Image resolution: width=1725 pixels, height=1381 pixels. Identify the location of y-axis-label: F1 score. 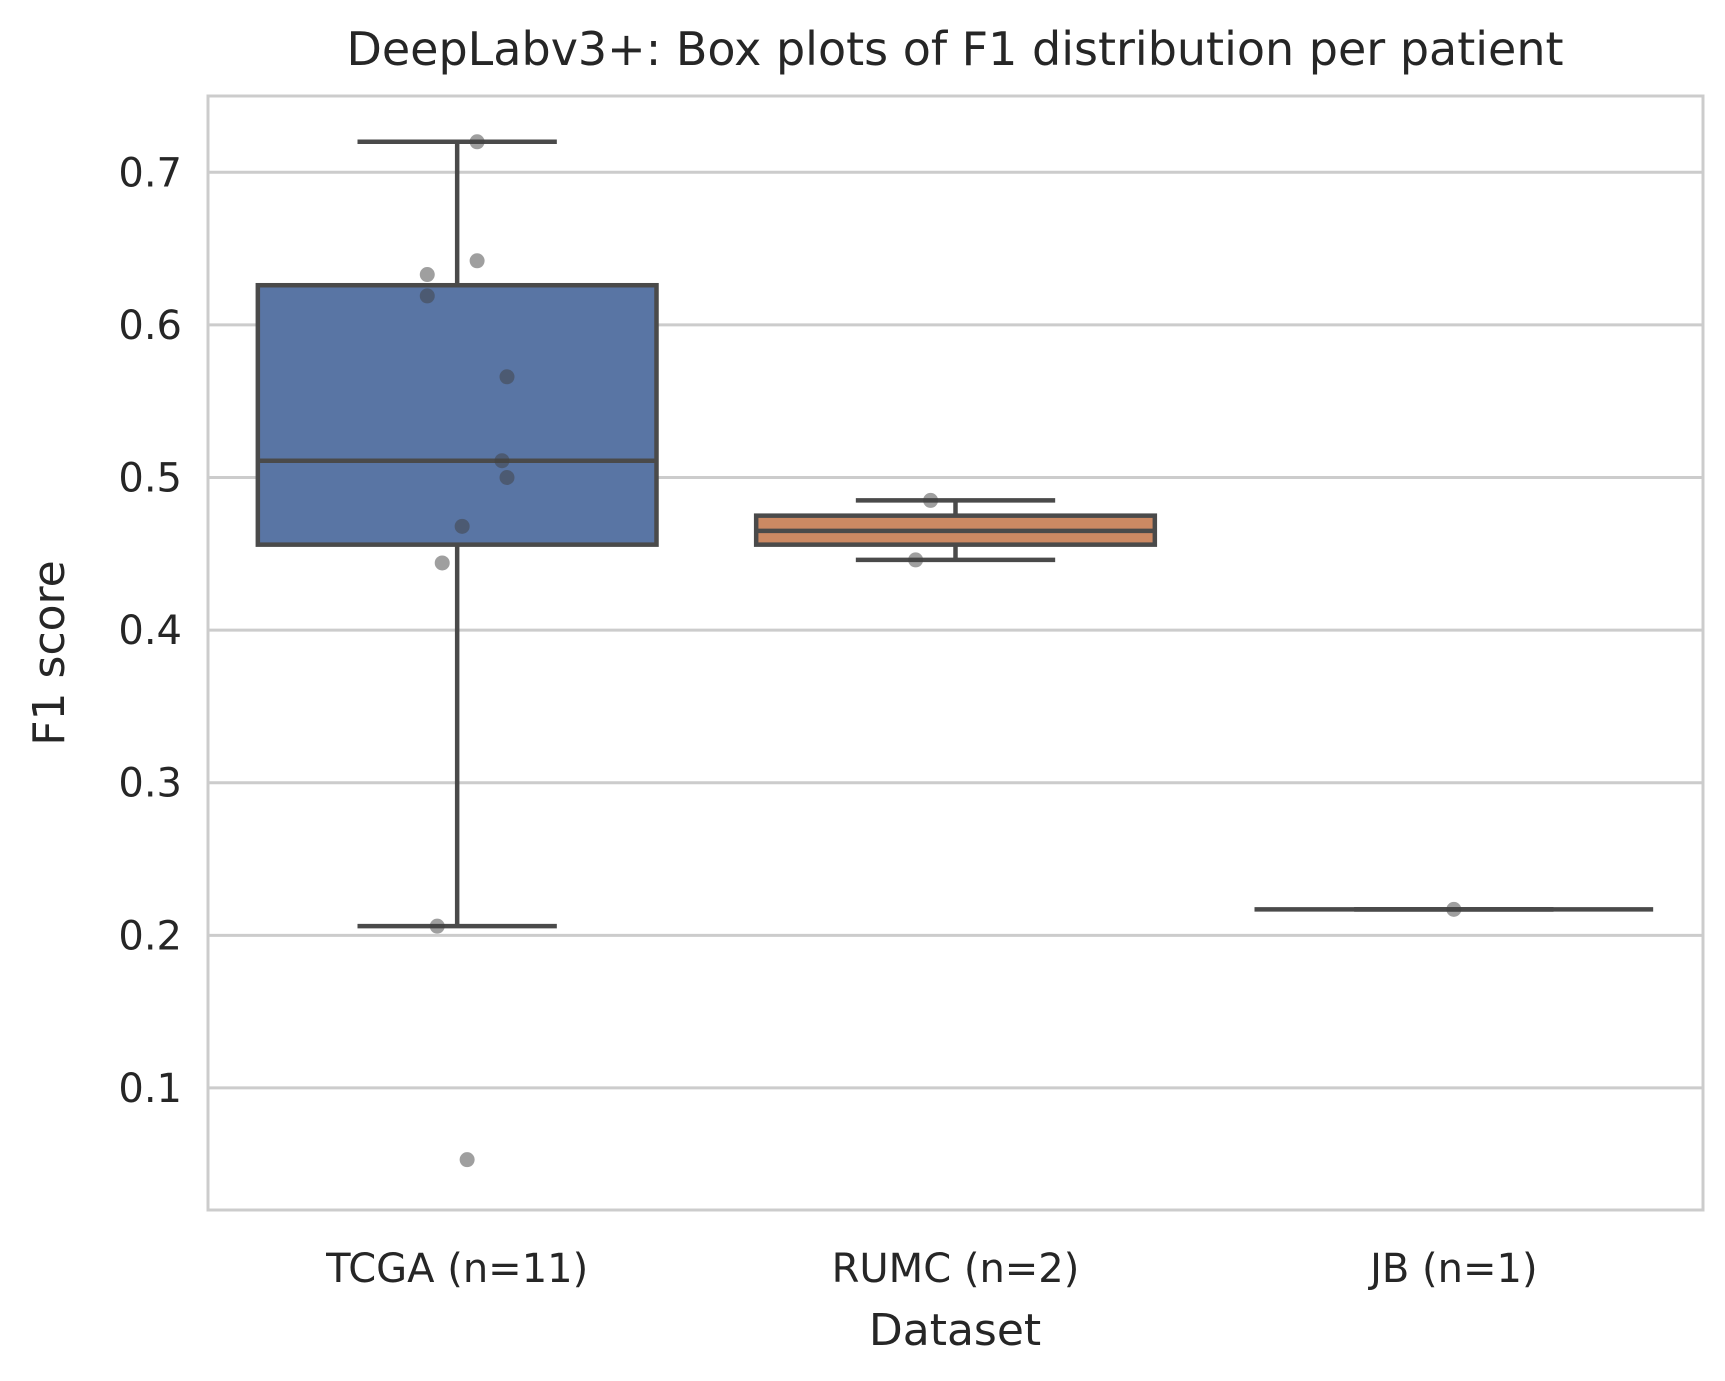
(49, 653).